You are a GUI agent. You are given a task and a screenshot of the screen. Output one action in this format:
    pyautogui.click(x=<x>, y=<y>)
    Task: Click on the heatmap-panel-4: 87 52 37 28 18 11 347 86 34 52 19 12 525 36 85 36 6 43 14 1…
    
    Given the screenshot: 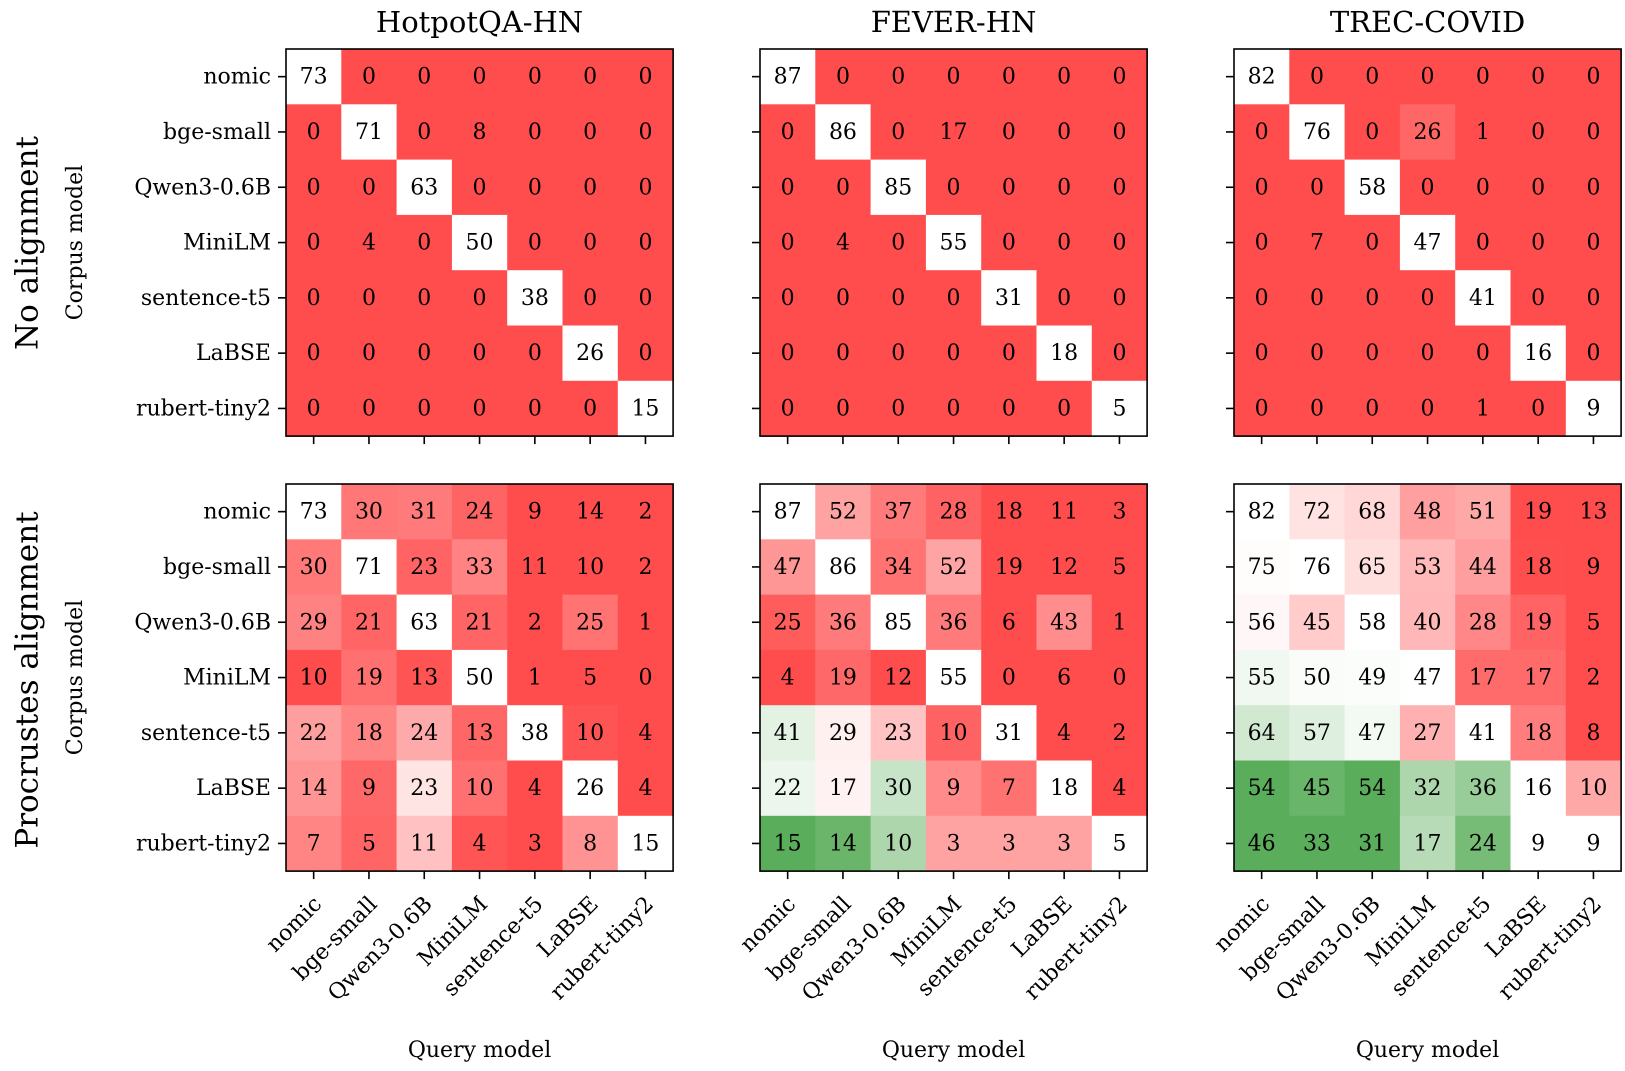 What is the action you would take?
    pyautogui.click(x=942, y=773)
    